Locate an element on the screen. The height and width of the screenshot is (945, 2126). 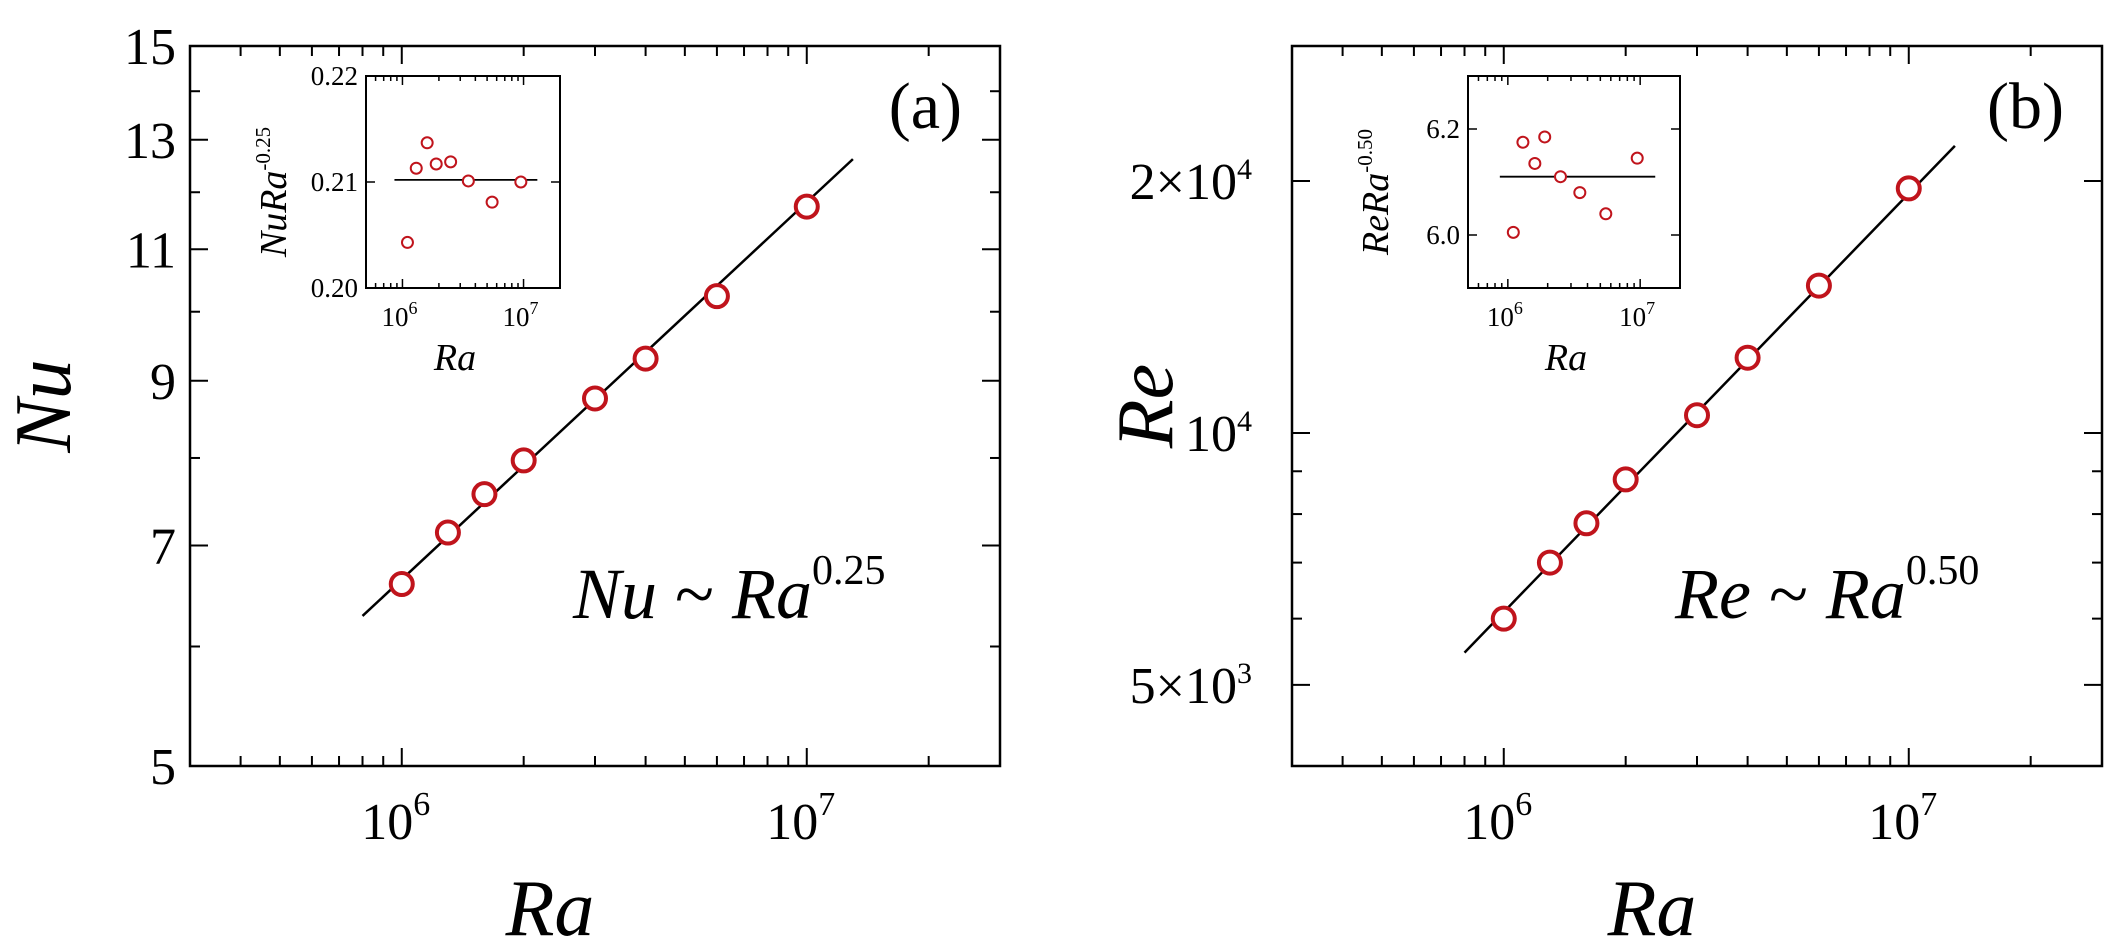
inset-y-axis-title-base: NuRa is located at coordinates (274, 215).